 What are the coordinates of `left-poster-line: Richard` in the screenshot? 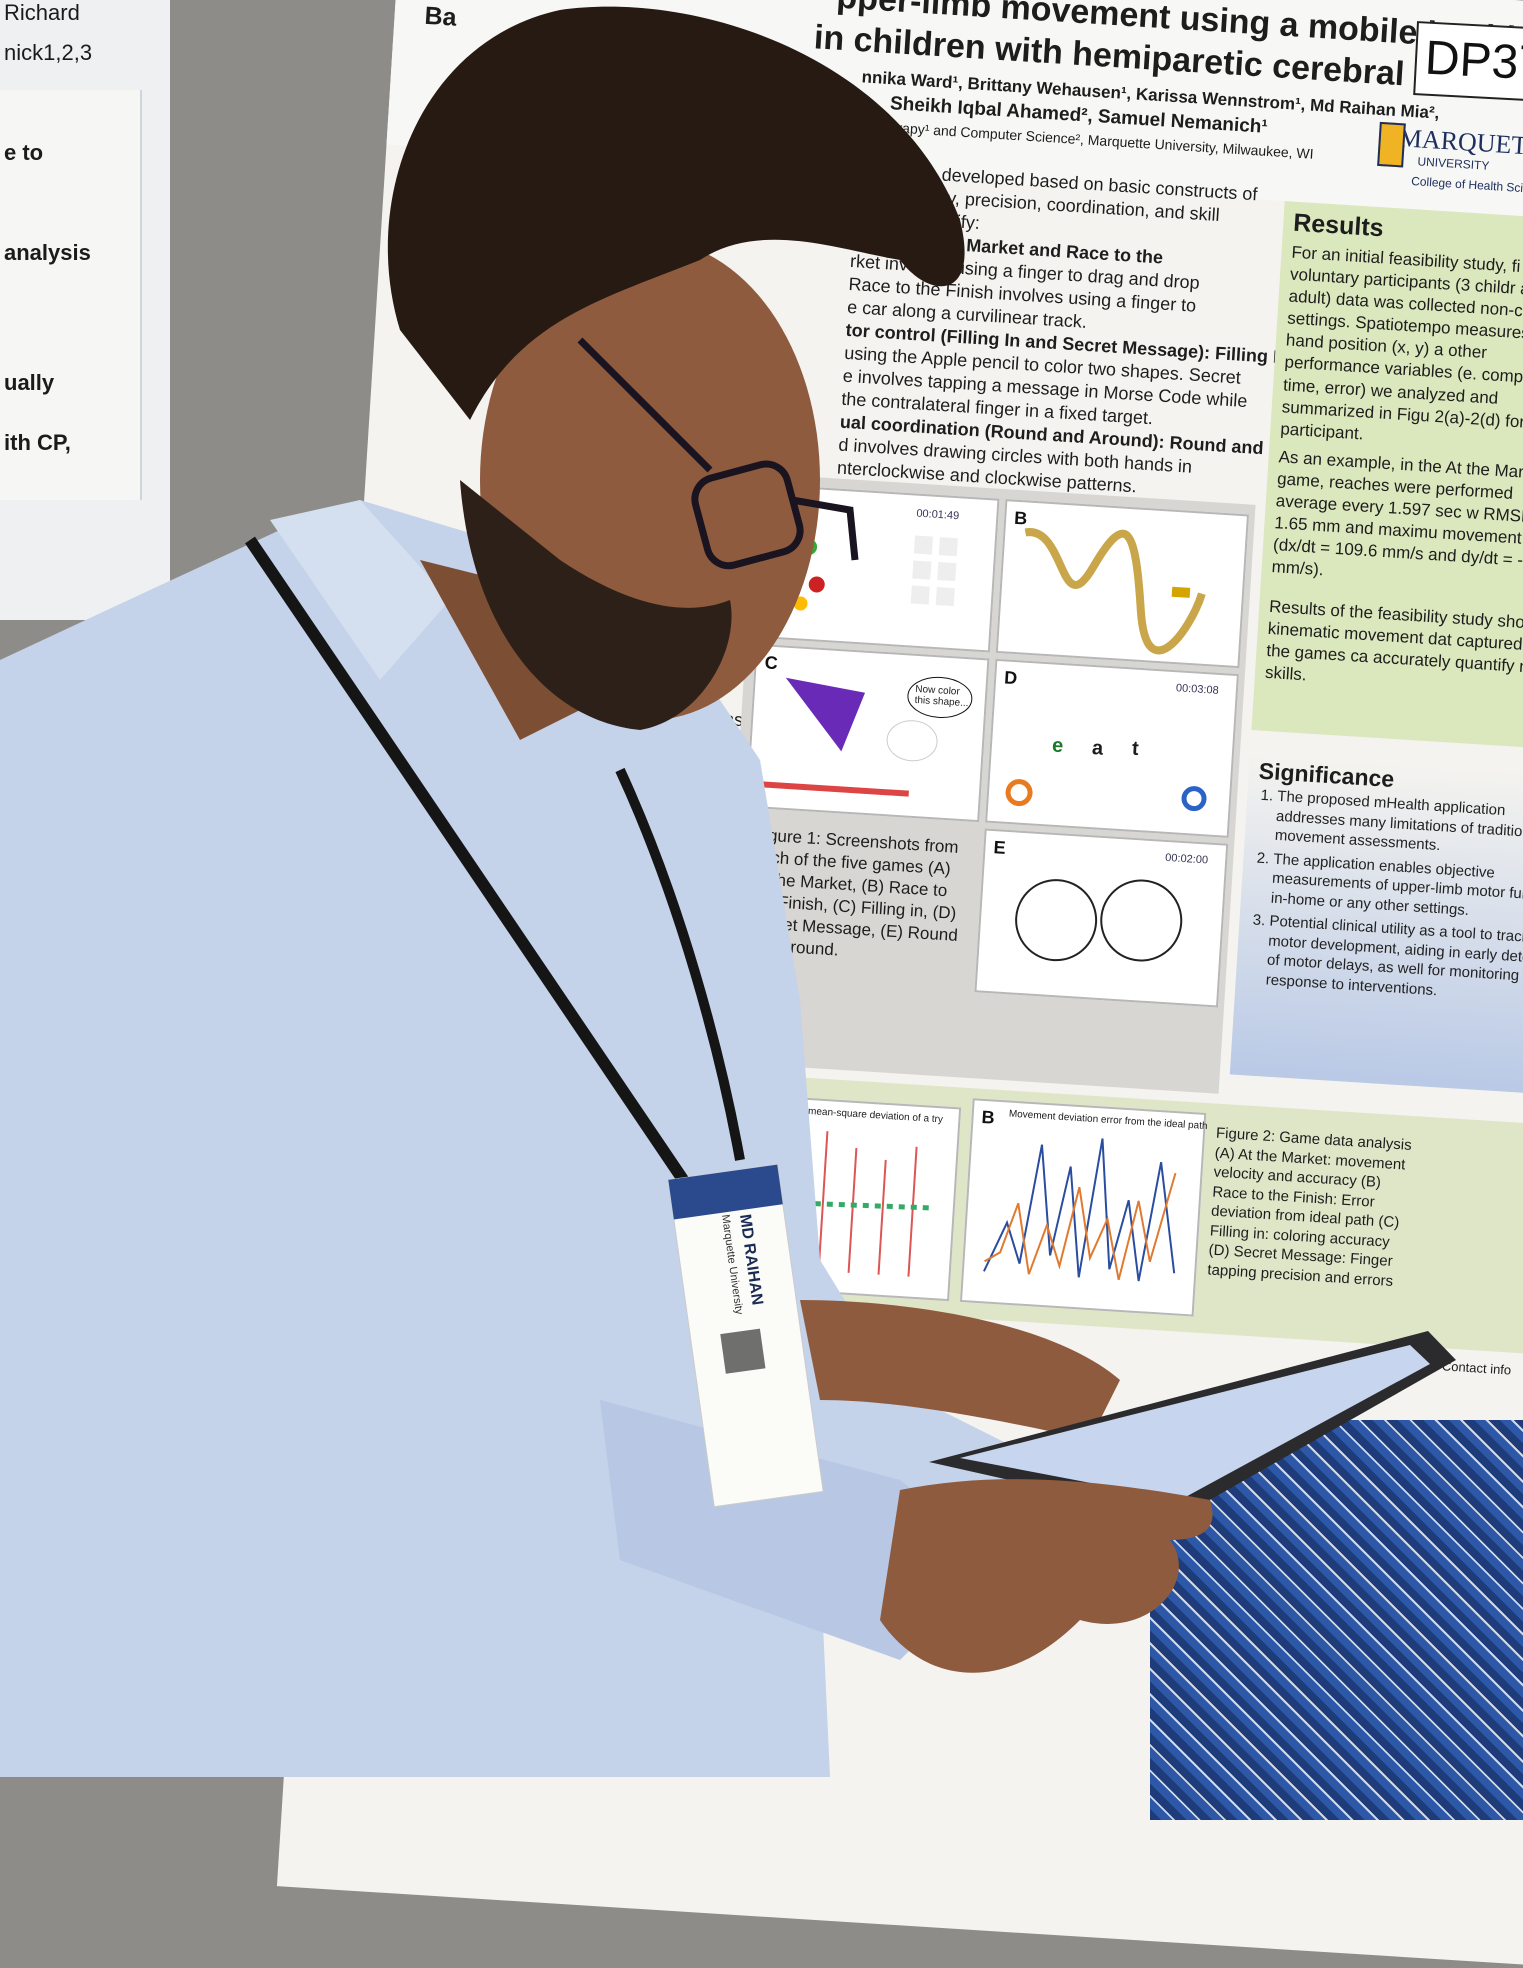 It's located at (42, 12).